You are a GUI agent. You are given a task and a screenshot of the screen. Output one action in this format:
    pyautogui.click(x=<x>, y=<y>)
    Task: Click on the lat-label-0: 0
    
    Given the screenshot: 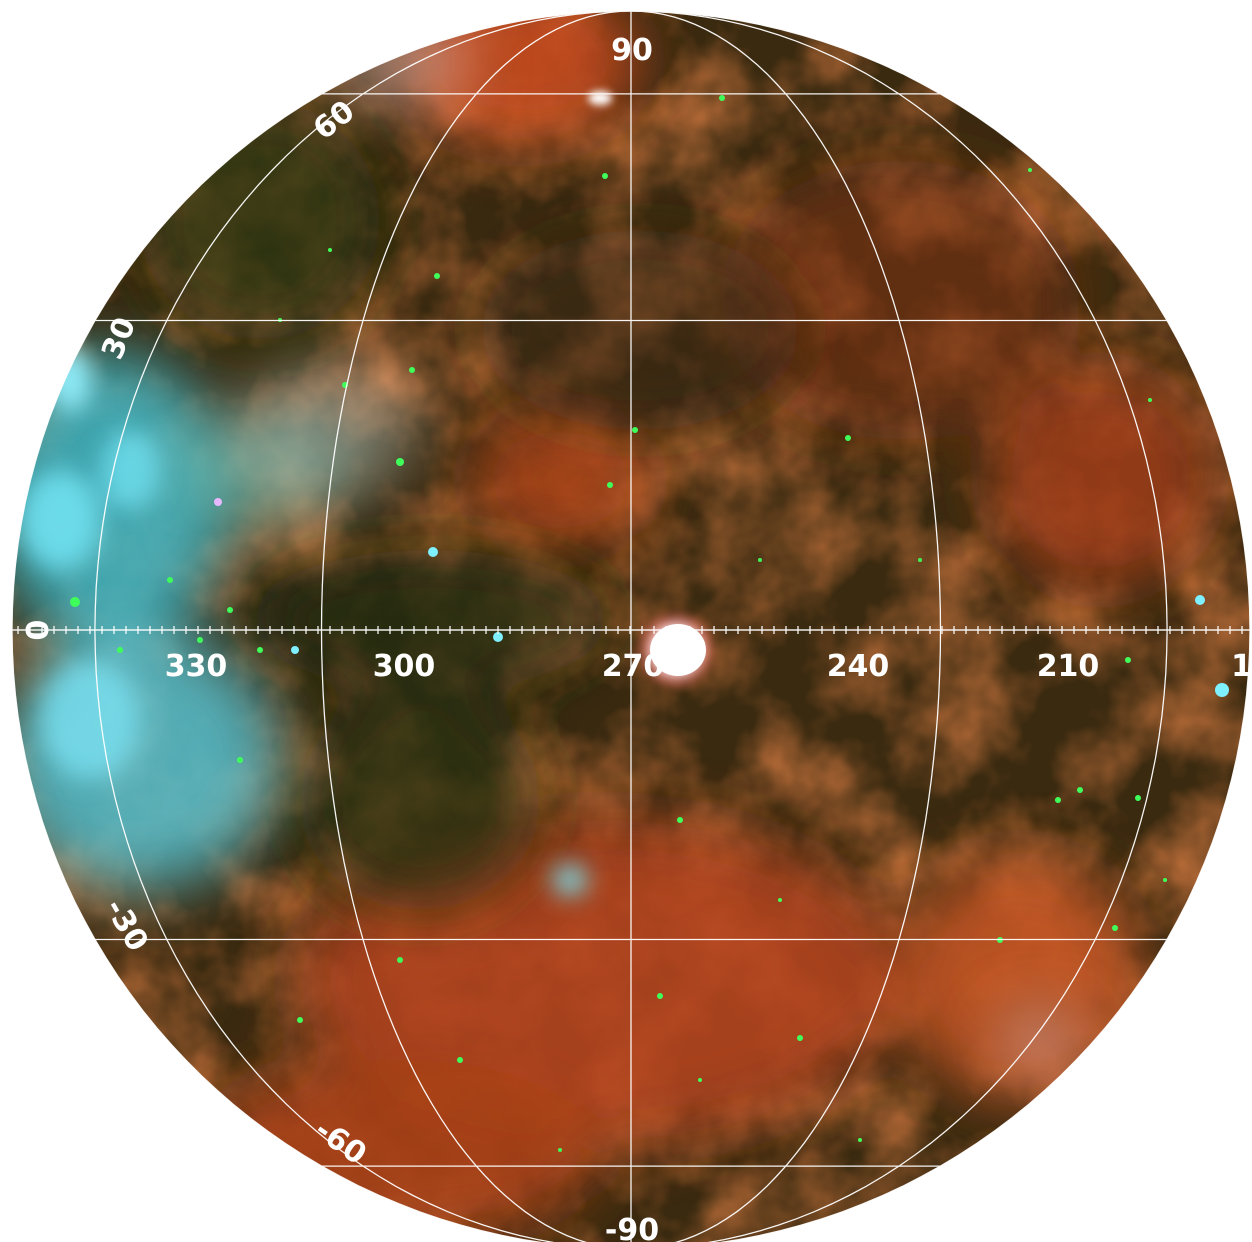 What is the action you would take?
    pyautogui.click(x=38, y=630)
    